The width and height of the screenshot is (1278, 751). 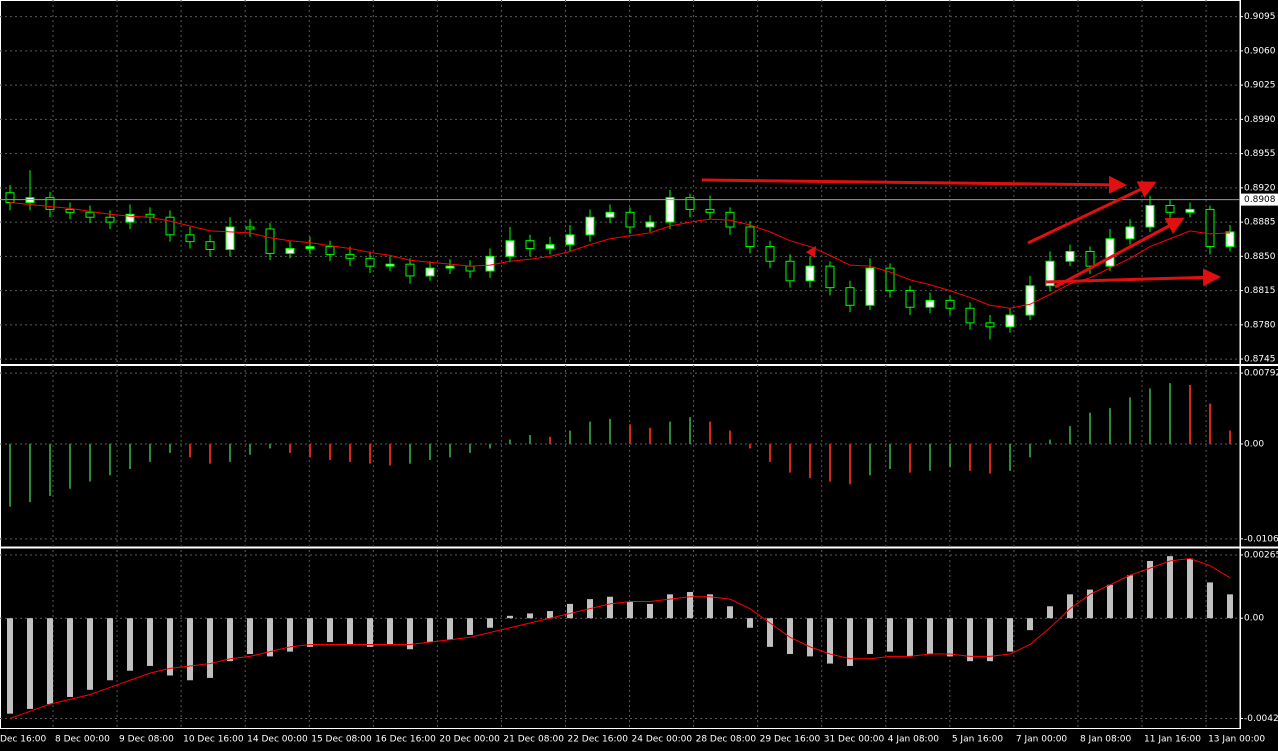 What do you see at coordinates (1260, 120) in the screenshot?
I see `y-tick-label: 0.8990` at bounding box center [1260, 120].